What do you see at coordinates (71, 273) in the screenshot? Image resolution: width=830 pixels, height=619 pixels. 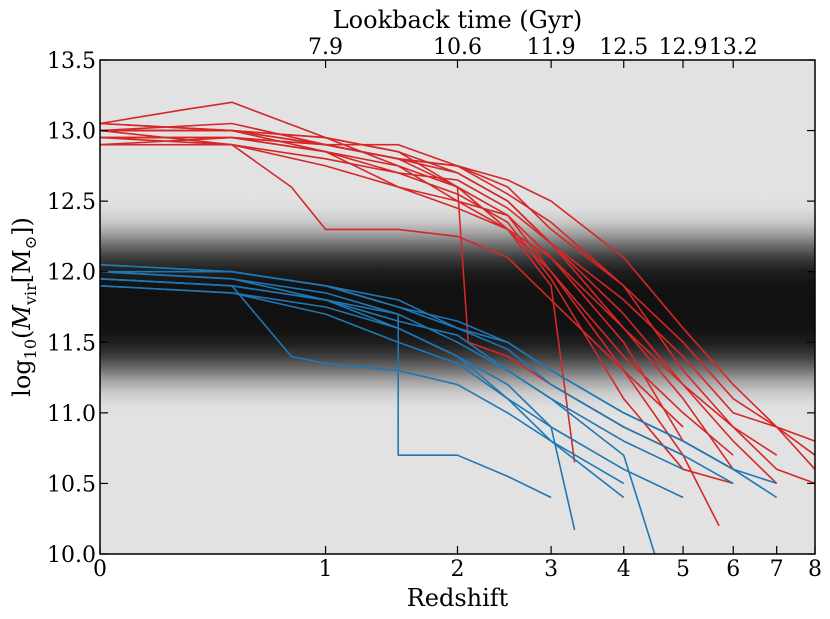 I see `y-tick-label: 12.0` at bounding box center [71, 273].